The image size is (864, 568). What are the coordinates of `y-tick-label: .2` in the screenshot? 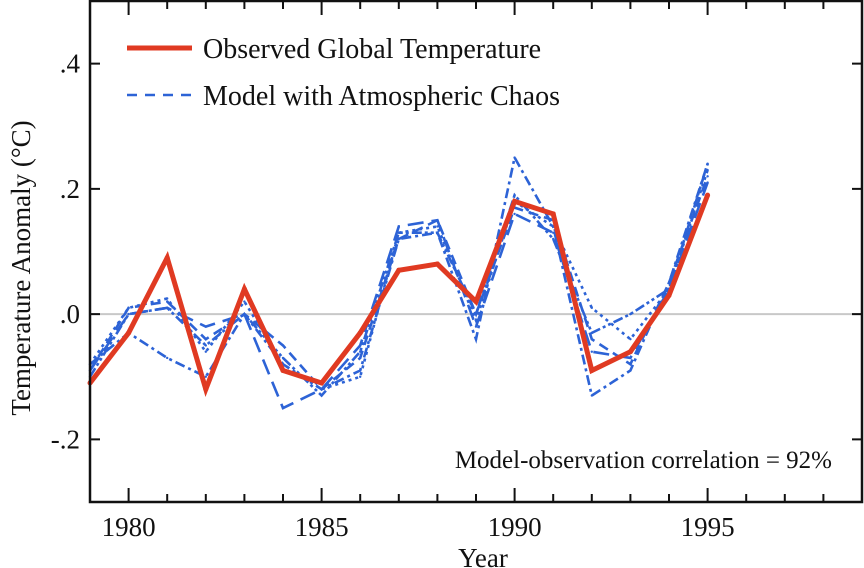 It's located at (70, 189).